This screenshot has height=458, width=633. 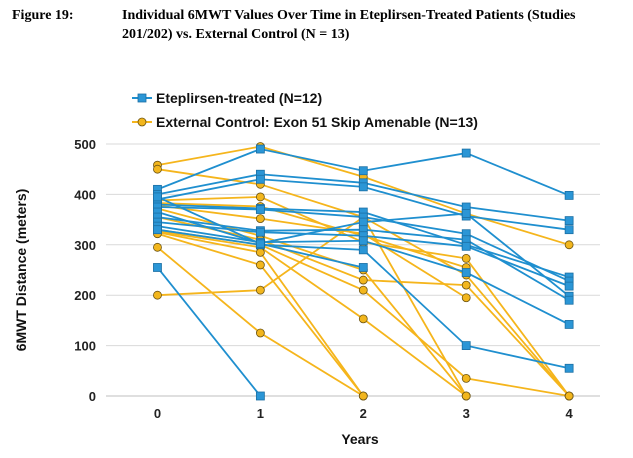 What do you see at coordinates (85, 245) in the screenshot?
I see `y-tick-label: 300` at bounding box center [85, 245].